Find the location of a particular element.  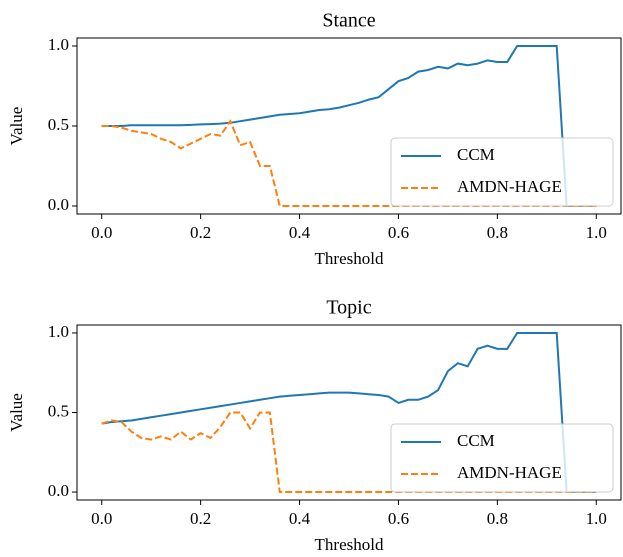

chart-title: Stance is located at coordinates (348, 21).